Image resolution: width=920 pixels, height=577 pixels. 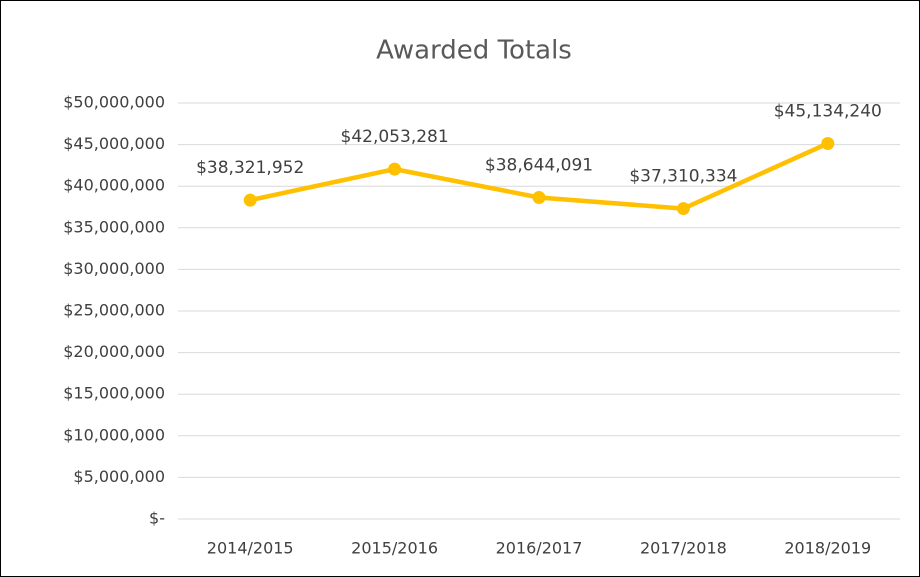 What do you see at coordinates (474, 51) in the screenshot?
I see `chart-title: Awarded Totals` at bounding box center [474, 51].